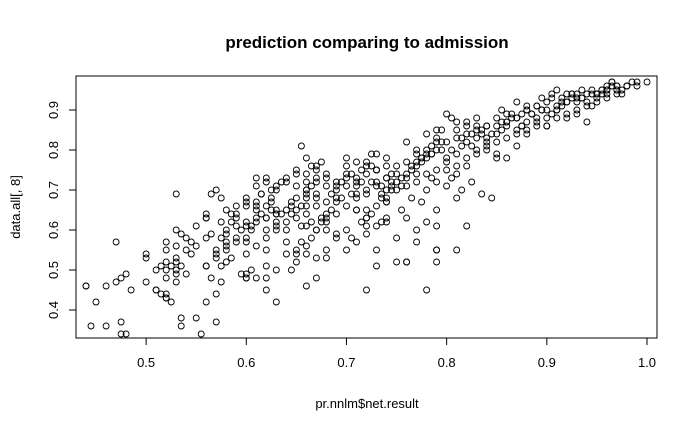  I want to click on y-tick-label: 0.7, so click(53, 190).